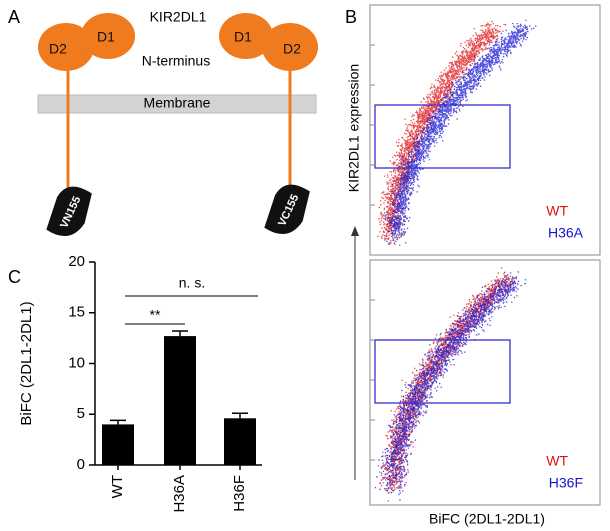  I want to click on y-tick-label: 0, so click(81, 464).